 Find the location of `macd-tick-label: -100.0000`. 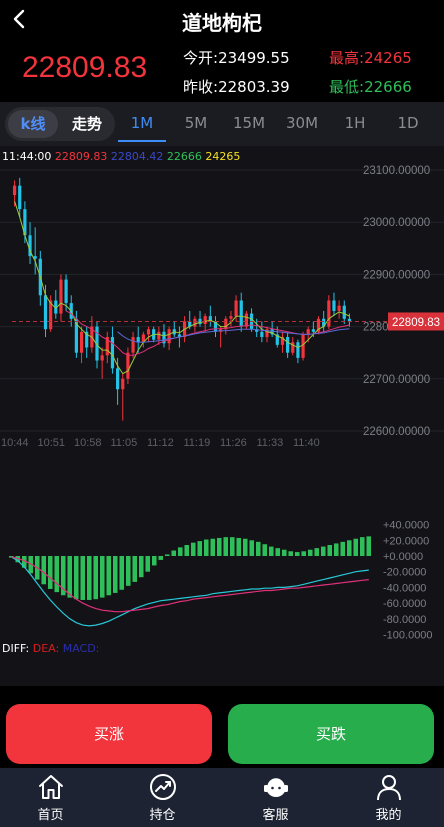

macd-tick-label: -100.0000 is located at coordinates (408, 636).